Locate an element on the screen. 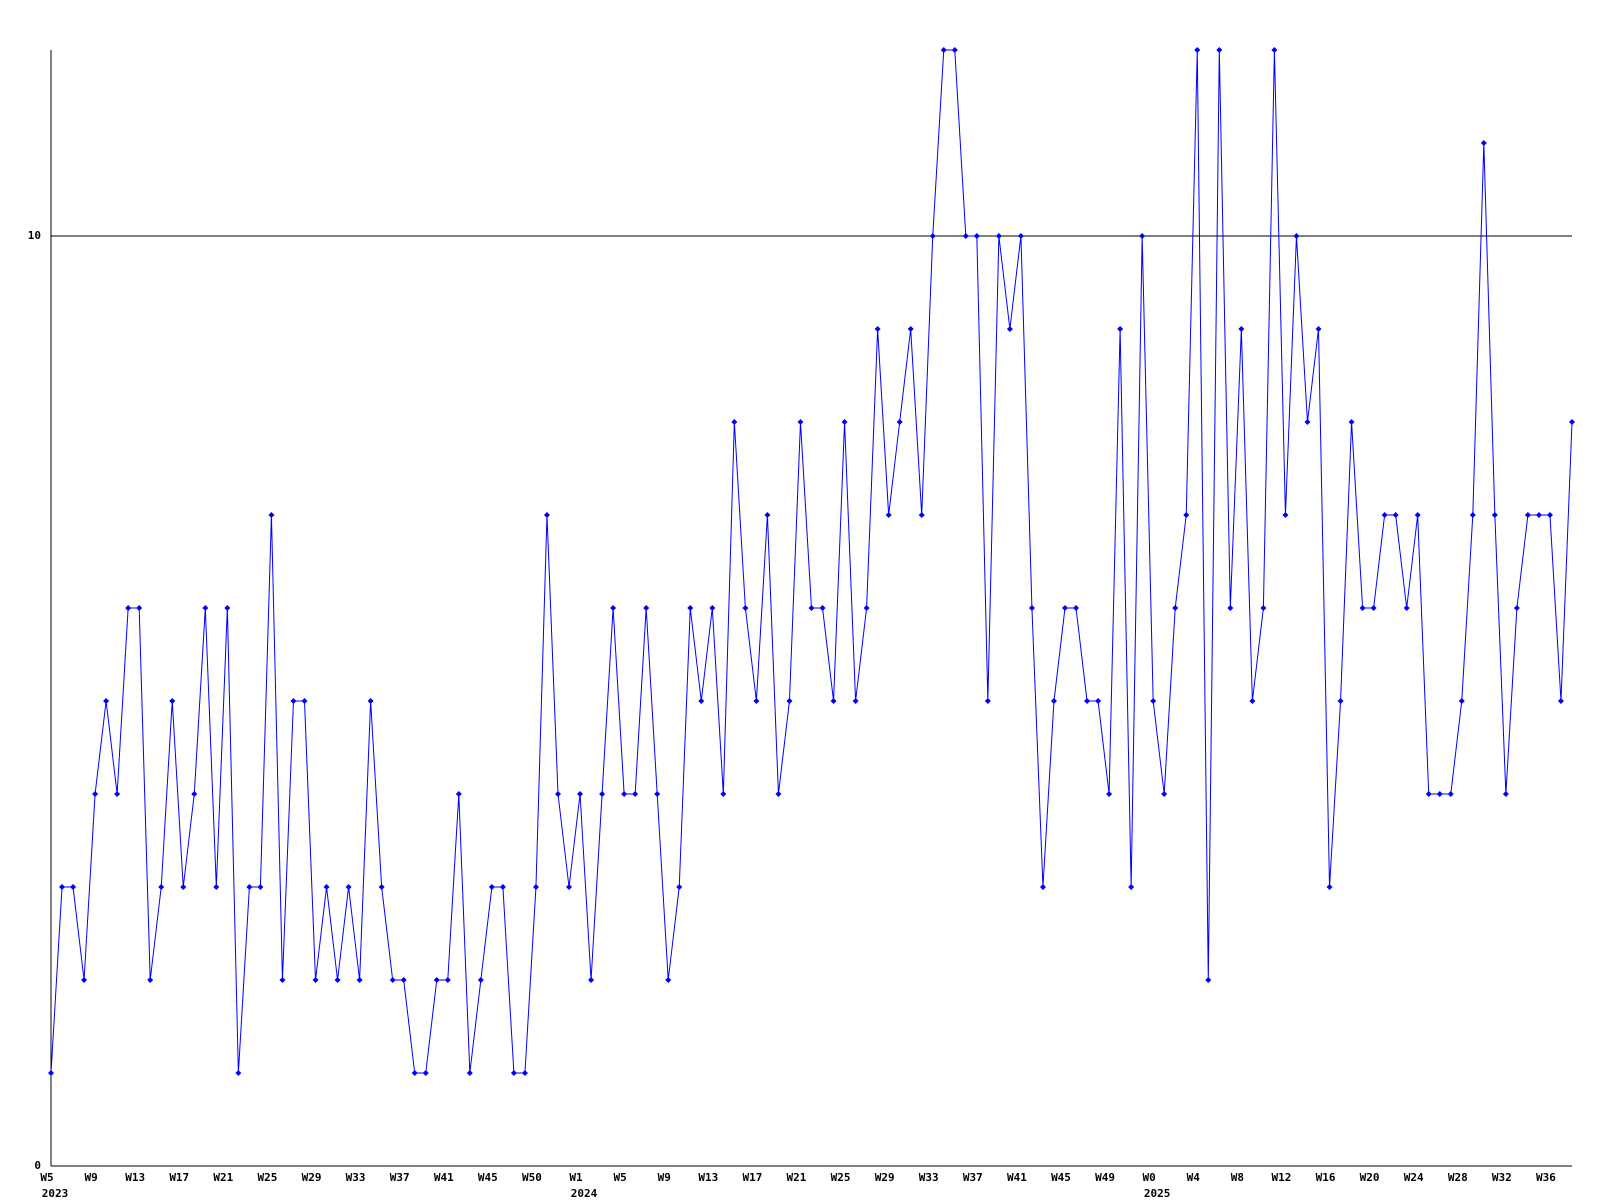  x-tick-label: W24 is located at coordinates (1414, 1177).